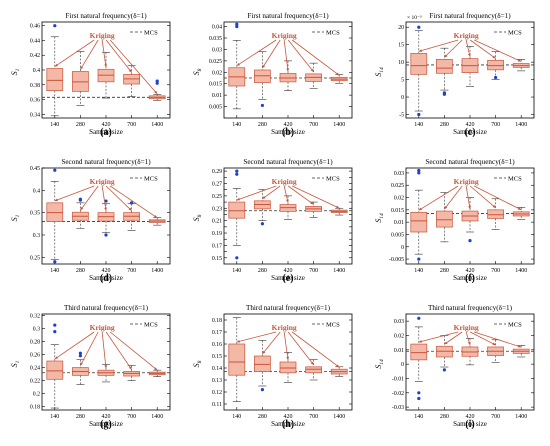  Describe the element at coordinates (200, 69) in the screenshot. I see `y-axis-label-sub: 8` at that location.